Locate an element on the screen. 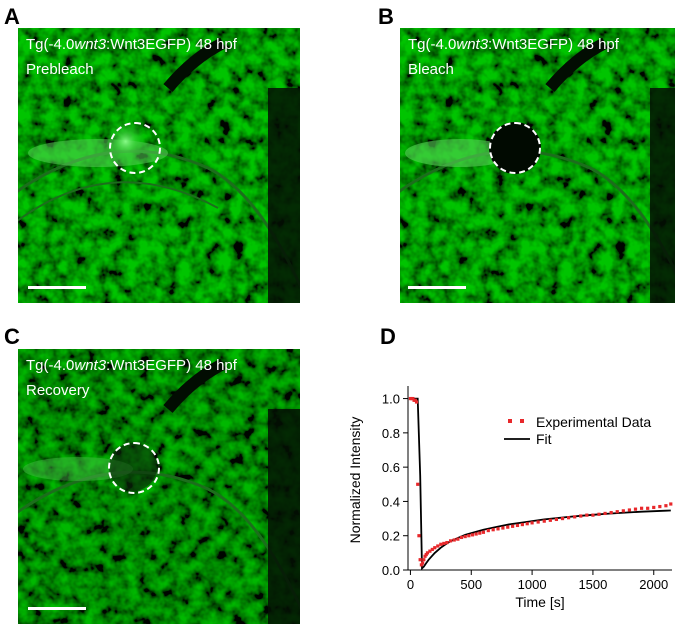  panel-c-state-label: Recovery is located at coordinates (58, 390).